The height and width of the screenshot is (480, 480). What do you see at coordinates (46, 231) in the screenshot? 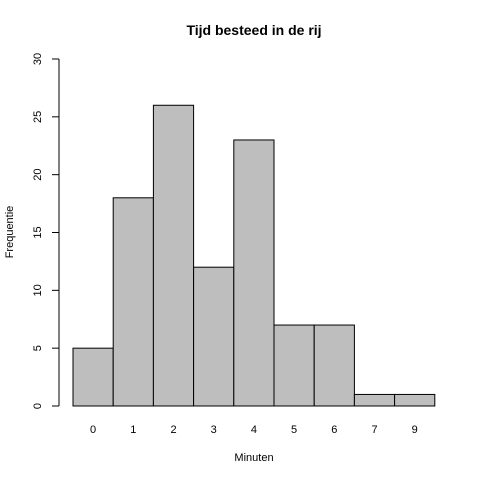
I see `y-axis: 0 5 10 15 20 25 30` at bounding box center [46, 231].